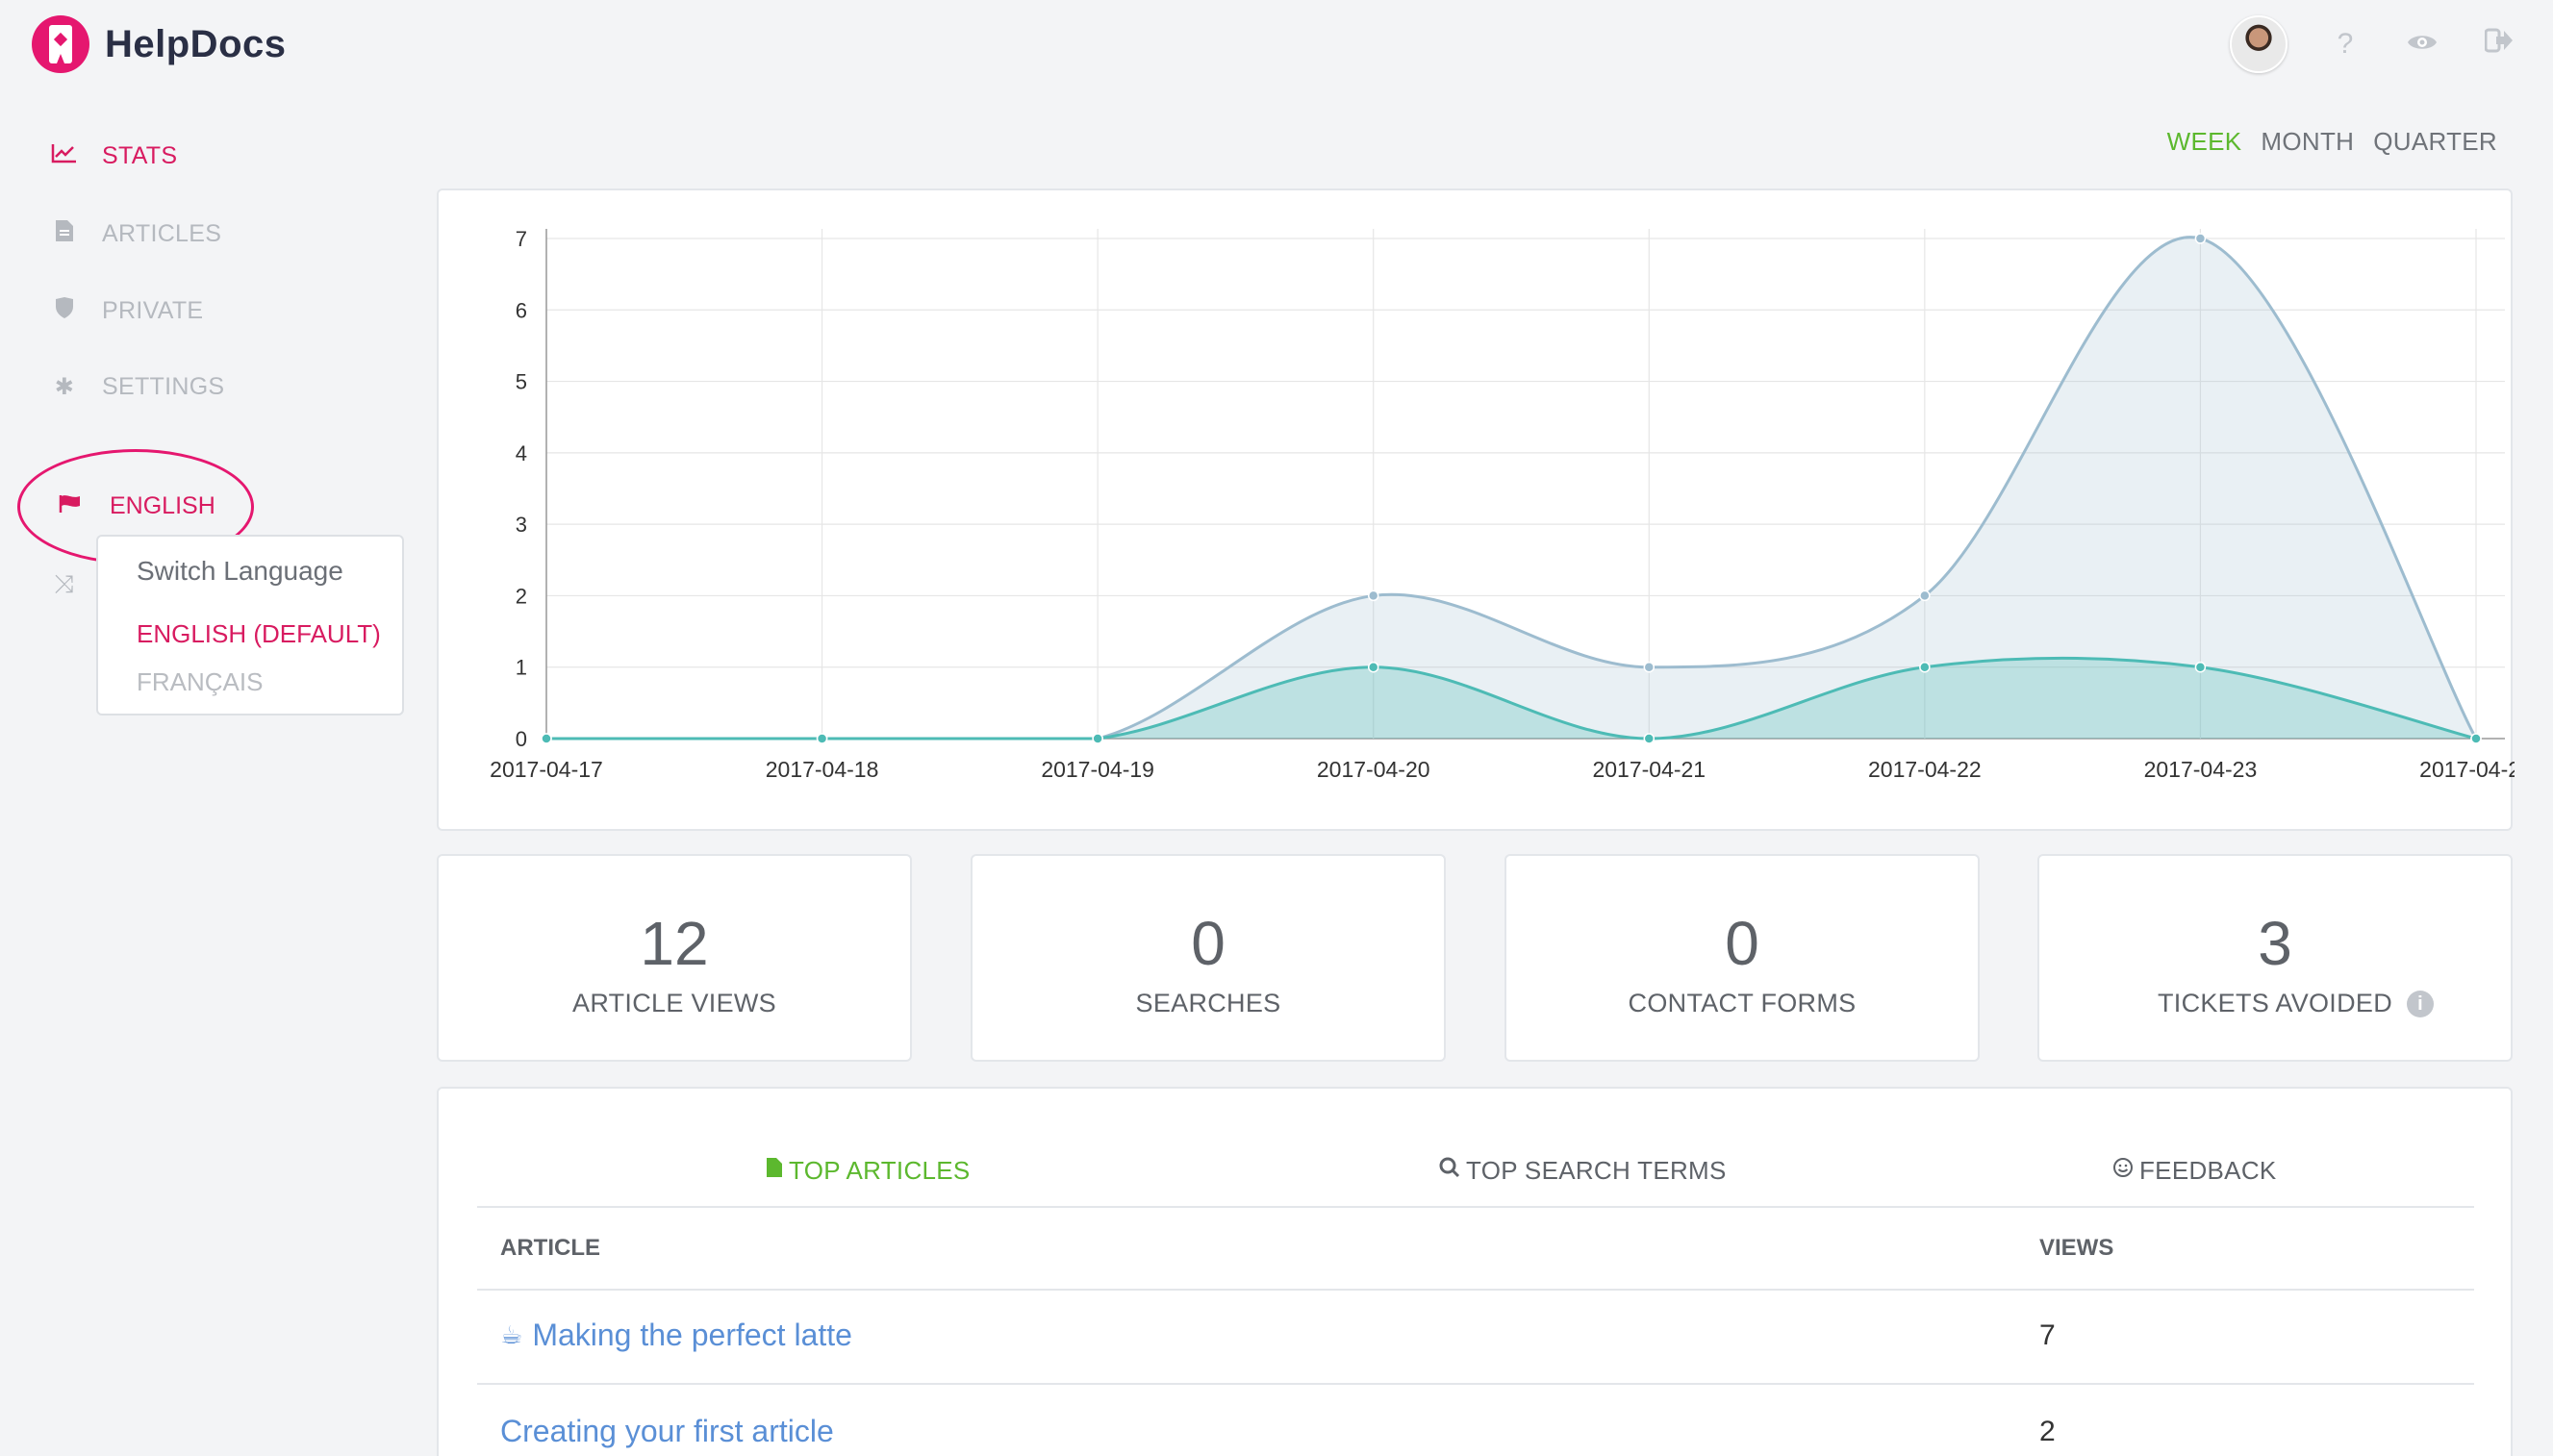  What do you see at coordinates (64, 584) in the screenshot?
I see `shuffle-icon: ⤨` at bounding box center [64, 584].